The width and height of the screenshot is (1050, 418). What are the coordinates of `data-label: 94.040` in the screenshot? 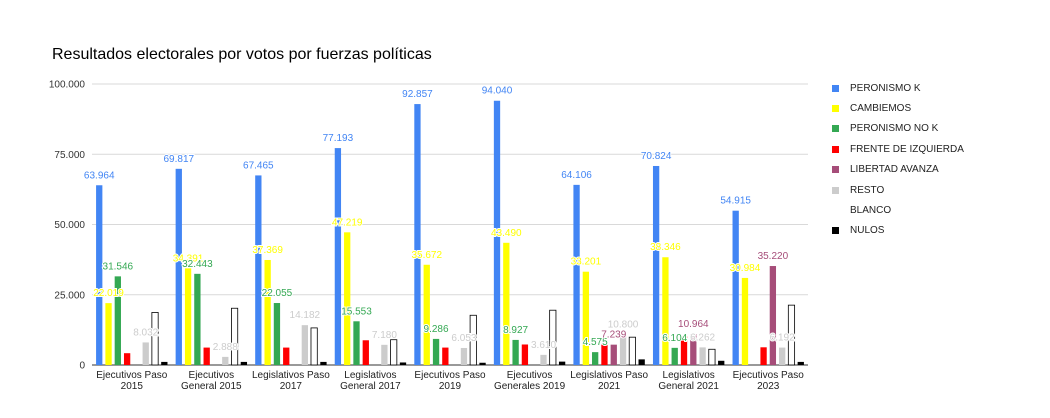 It's located at (497, 91).